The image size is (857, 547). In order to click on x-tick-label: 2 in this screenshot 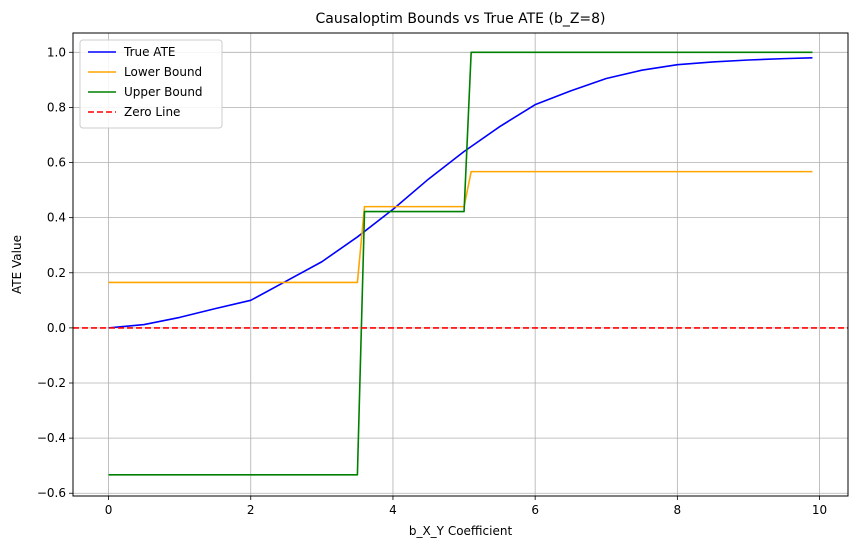, I will do `click(251, 510)`.